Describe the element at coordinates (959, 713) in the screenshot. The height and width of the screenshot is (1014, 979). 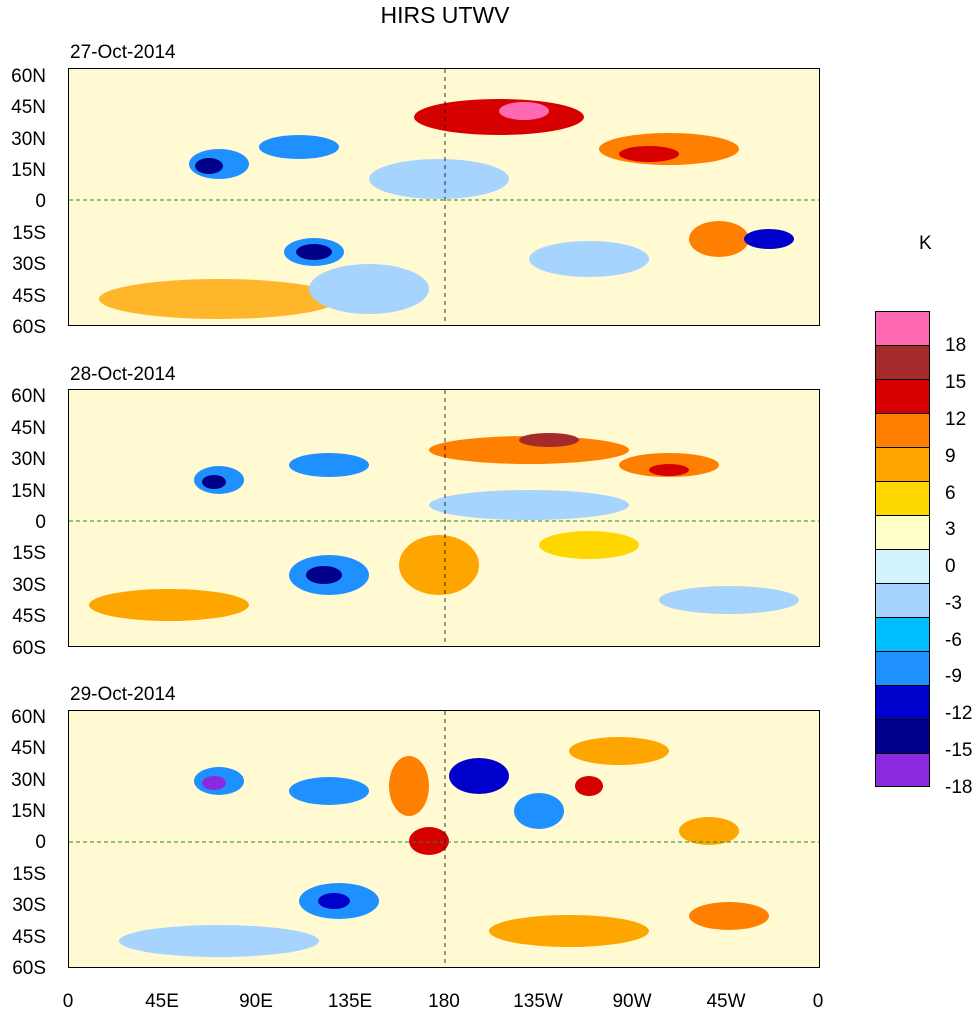
I see `colorbar-label-neg12: -12` at that location.